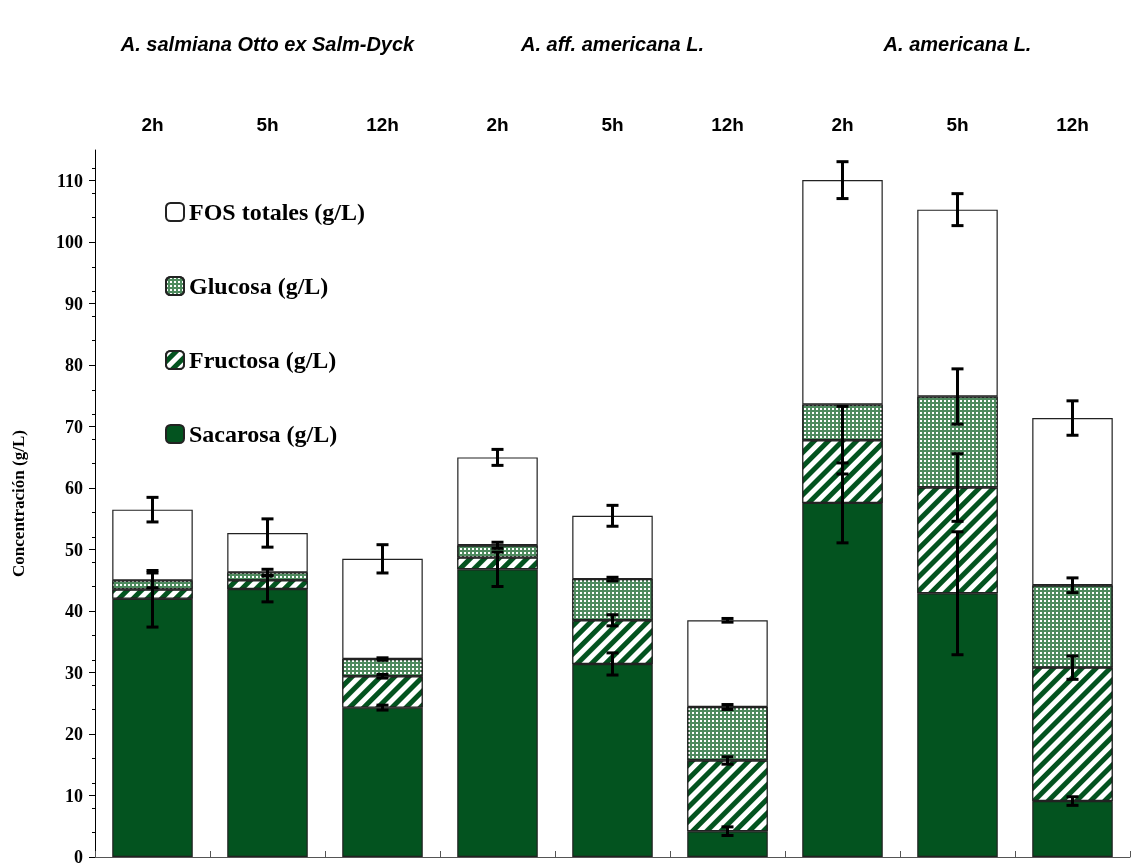 This screenshot has height=867, width=1140. Describe the element at coordinates (263, 434) in the screenshot. I see `legend-label: Sacarosa (g/L)` at that location.